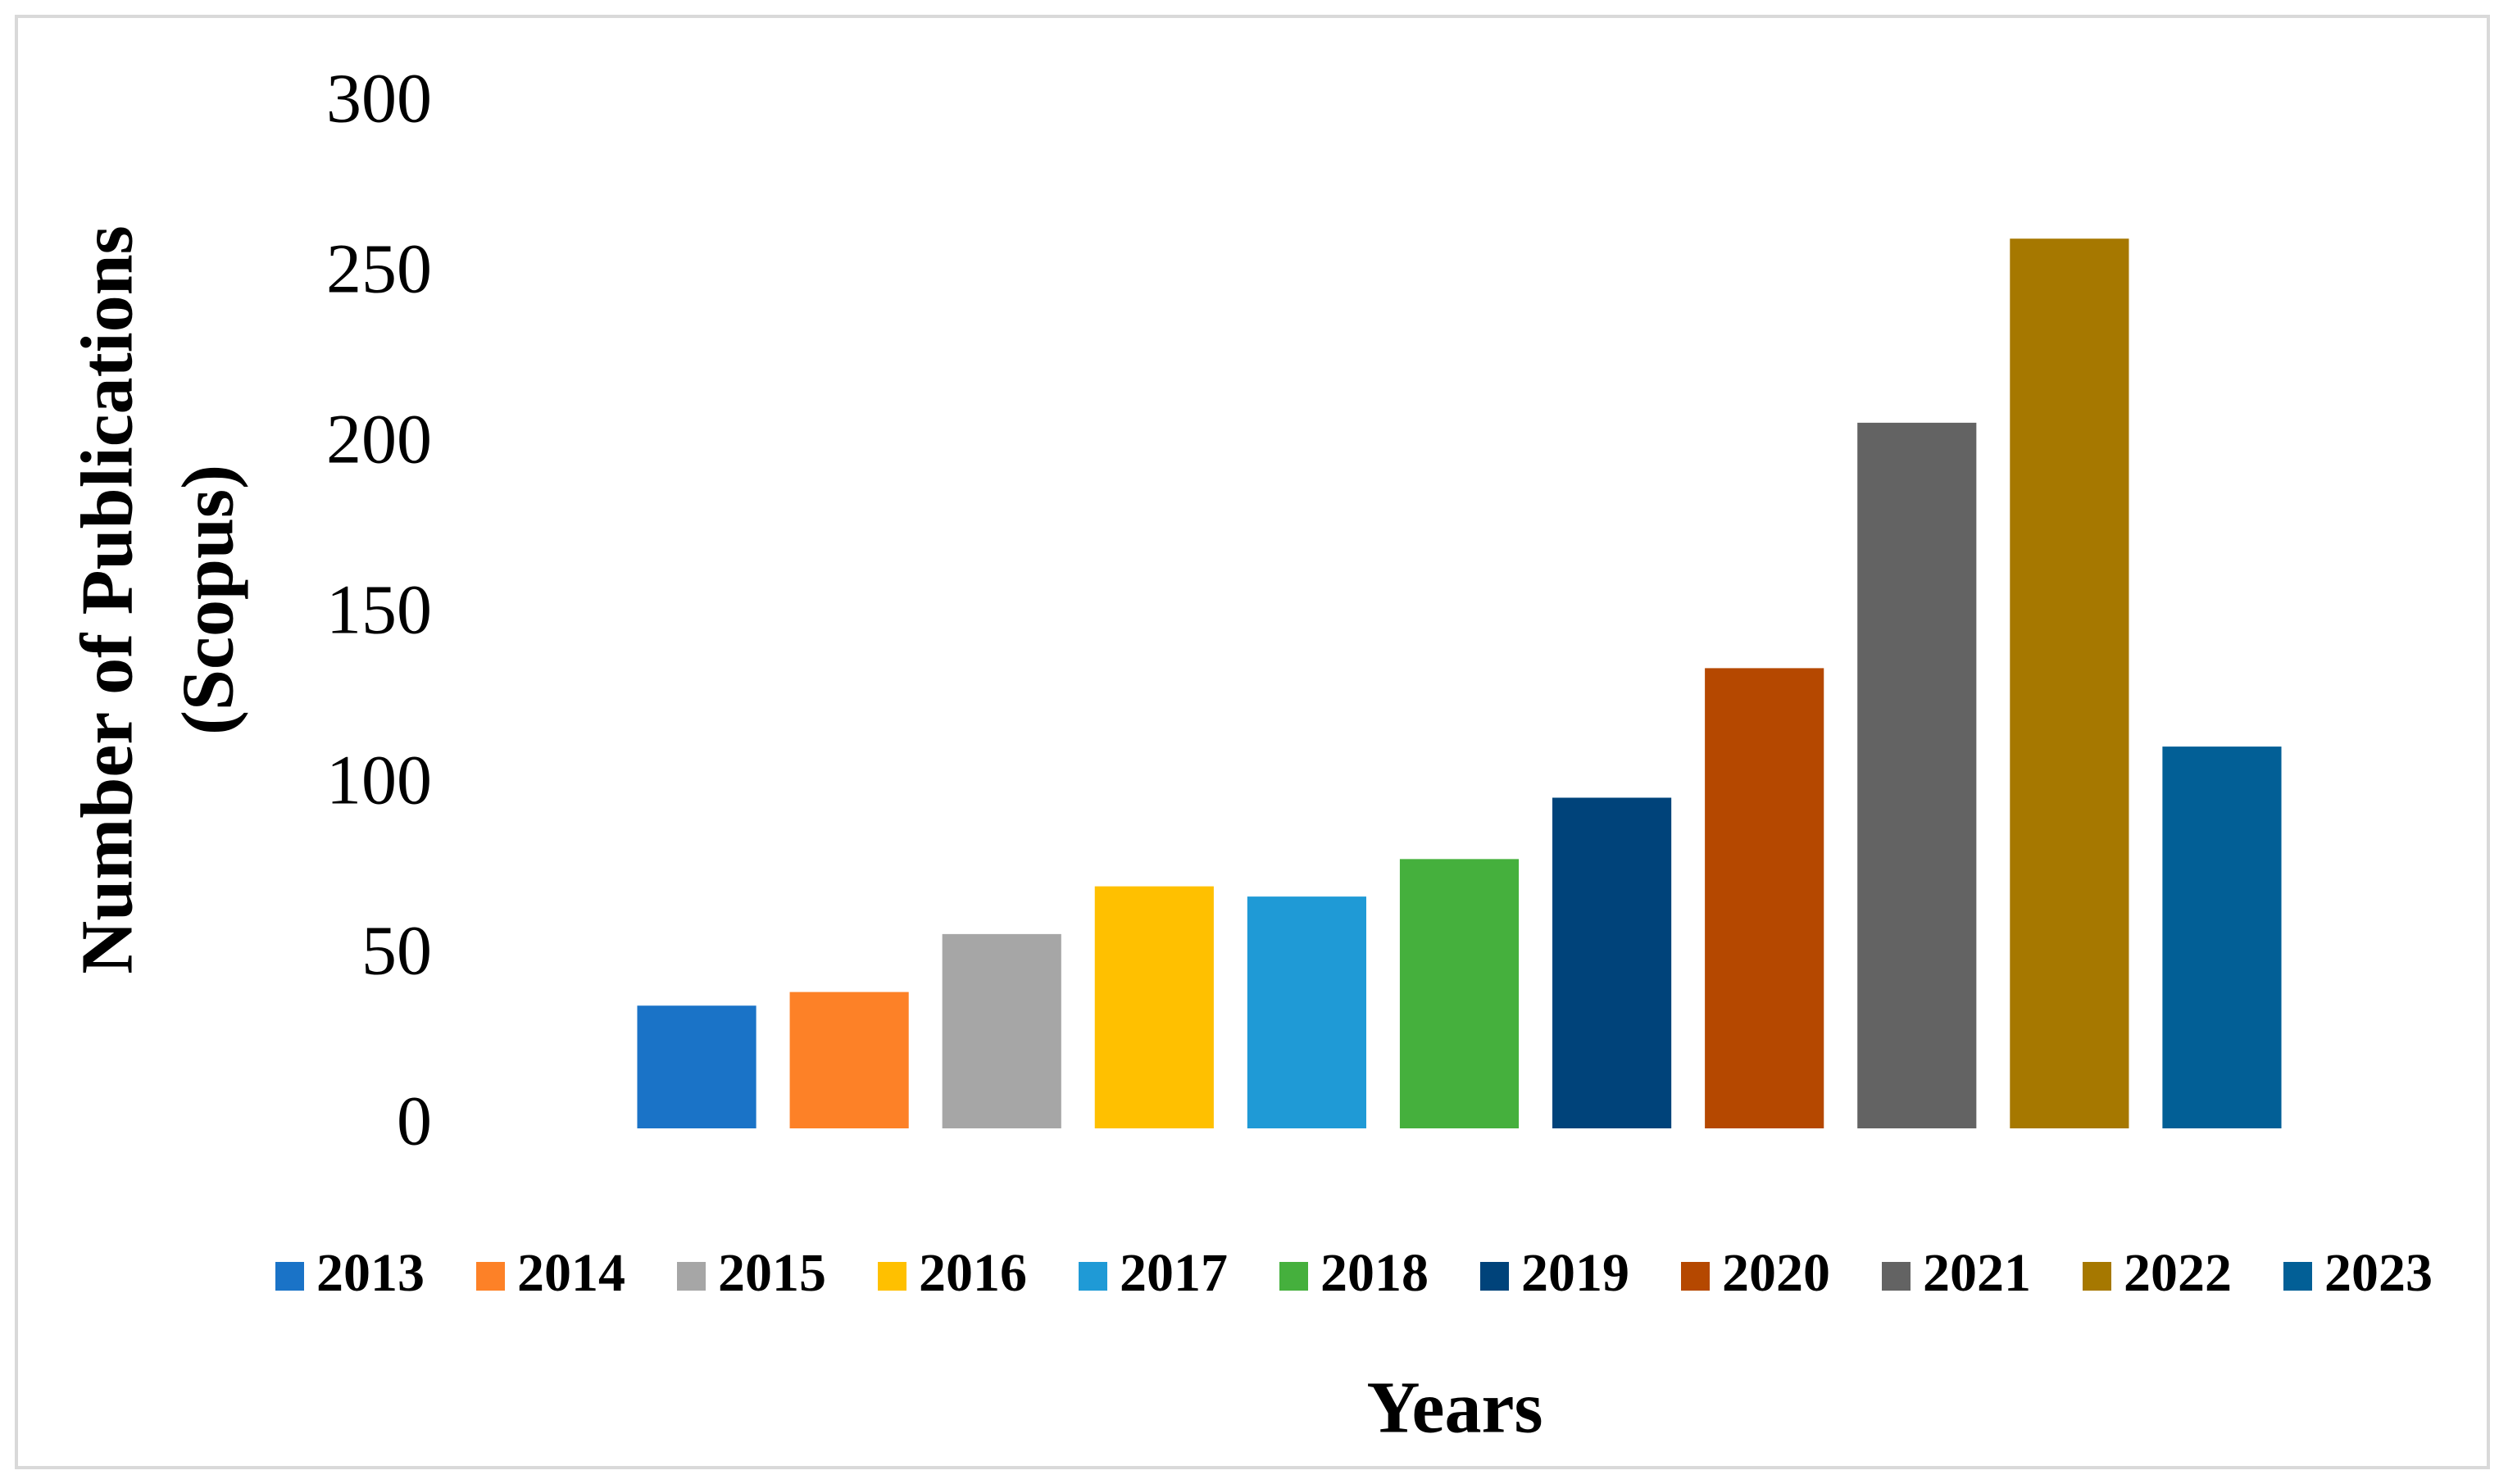 The image size is (2508, 1484). Describe the element at coordinates (208, 600) in the screenshot. I see `y-axis-title: (Scopus)` at that location.